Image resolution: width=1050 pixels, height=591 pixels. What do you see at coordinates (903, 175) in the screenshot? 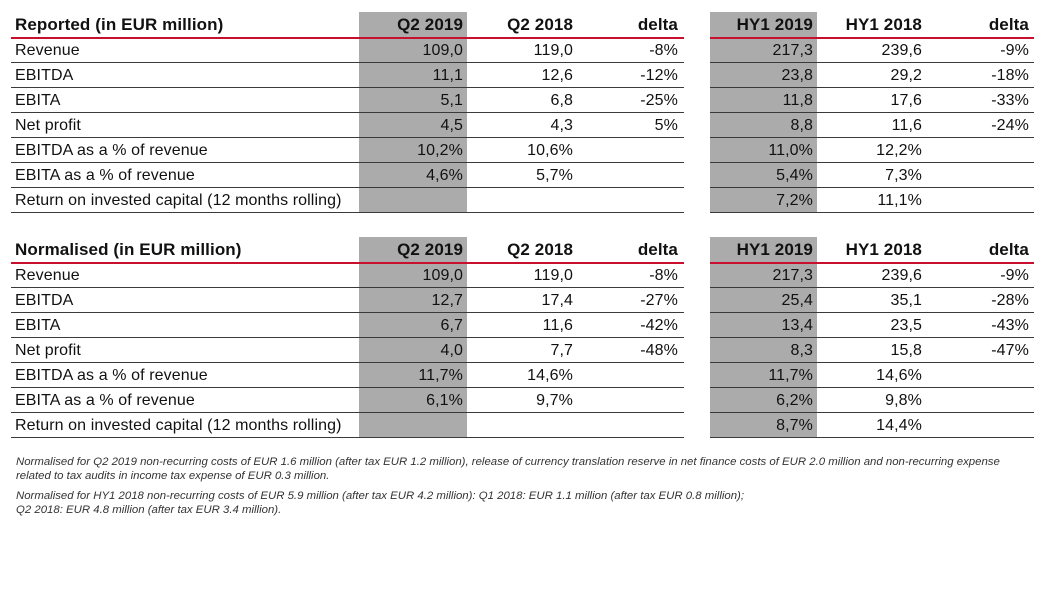
I see `table-cell: 7,3%` at bounding box center [903, 175].